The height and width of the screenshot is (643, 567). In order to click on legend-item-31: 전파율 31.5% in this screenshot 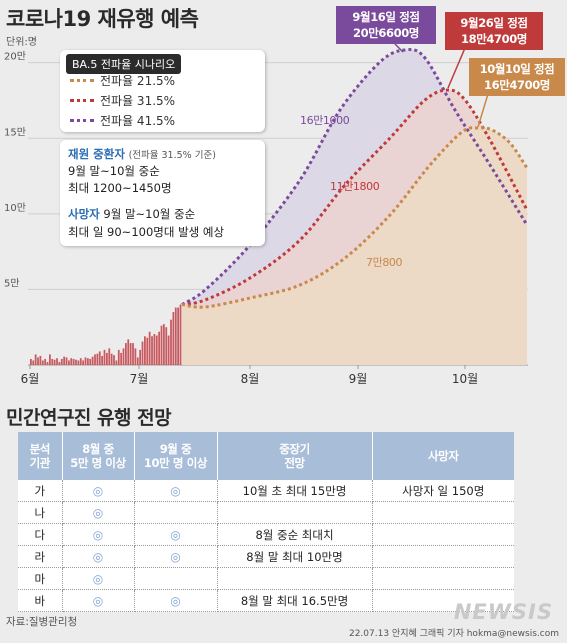, I will do `click(122, 100)`.